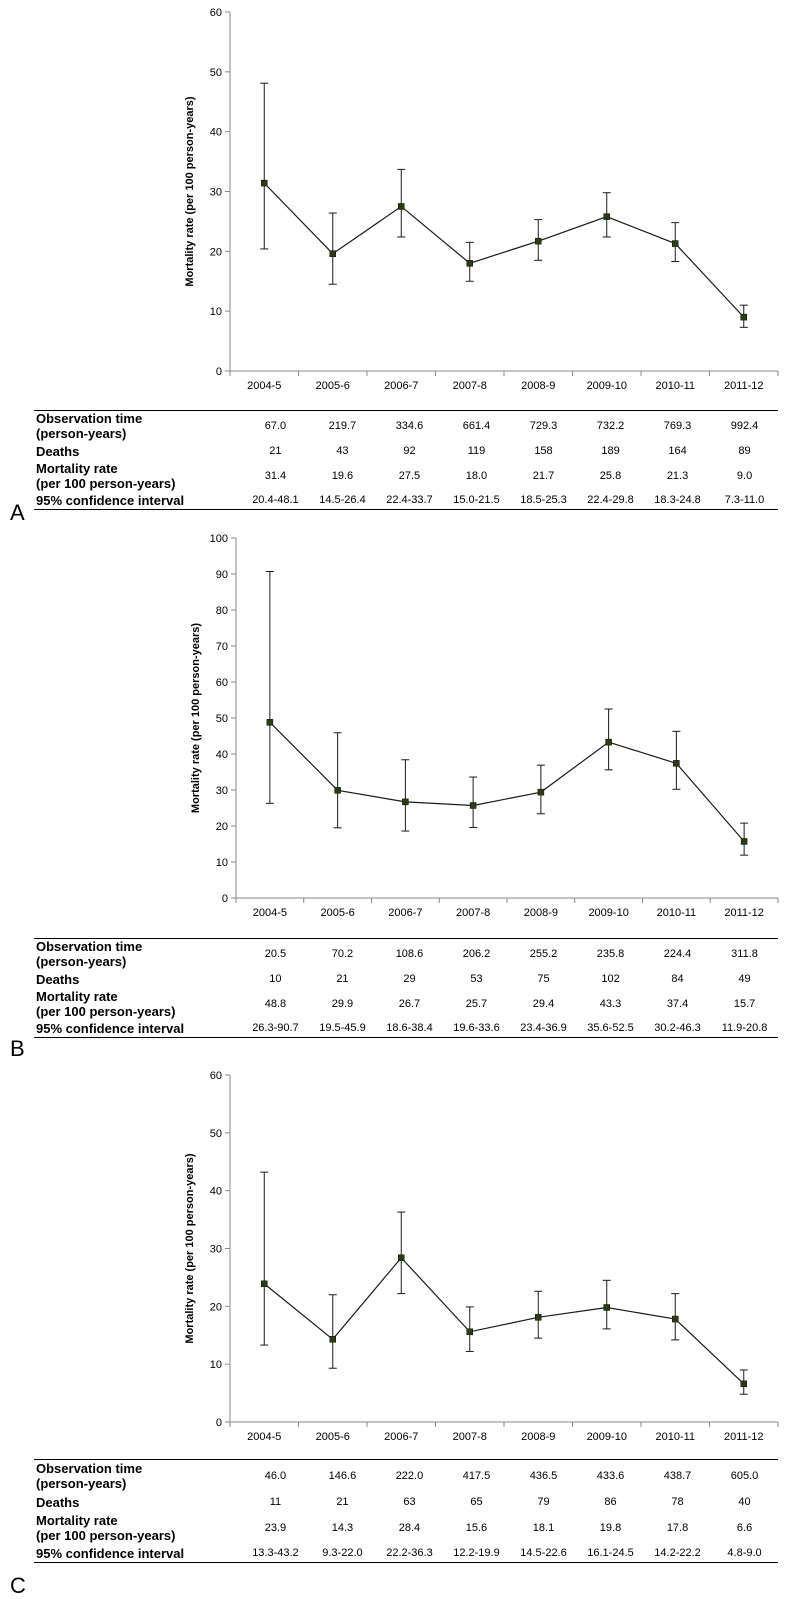 This screenshot has width=798, height=1599. What do you see at coordinates (222, 611) in the screenshot?
I see `y-tick-label-80: 80` at bounding box center [222, 611].